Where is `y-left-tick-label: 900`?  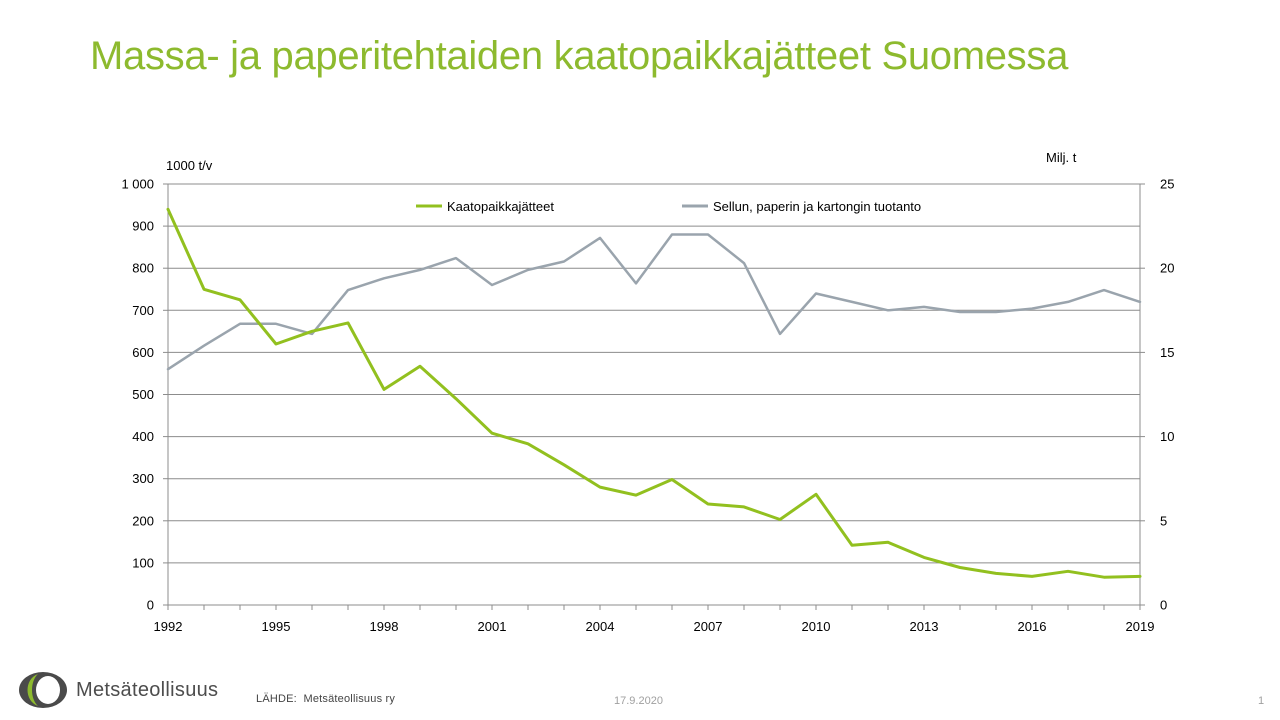
y-left-tick-label: 900 is located at coordinates (143, 226).